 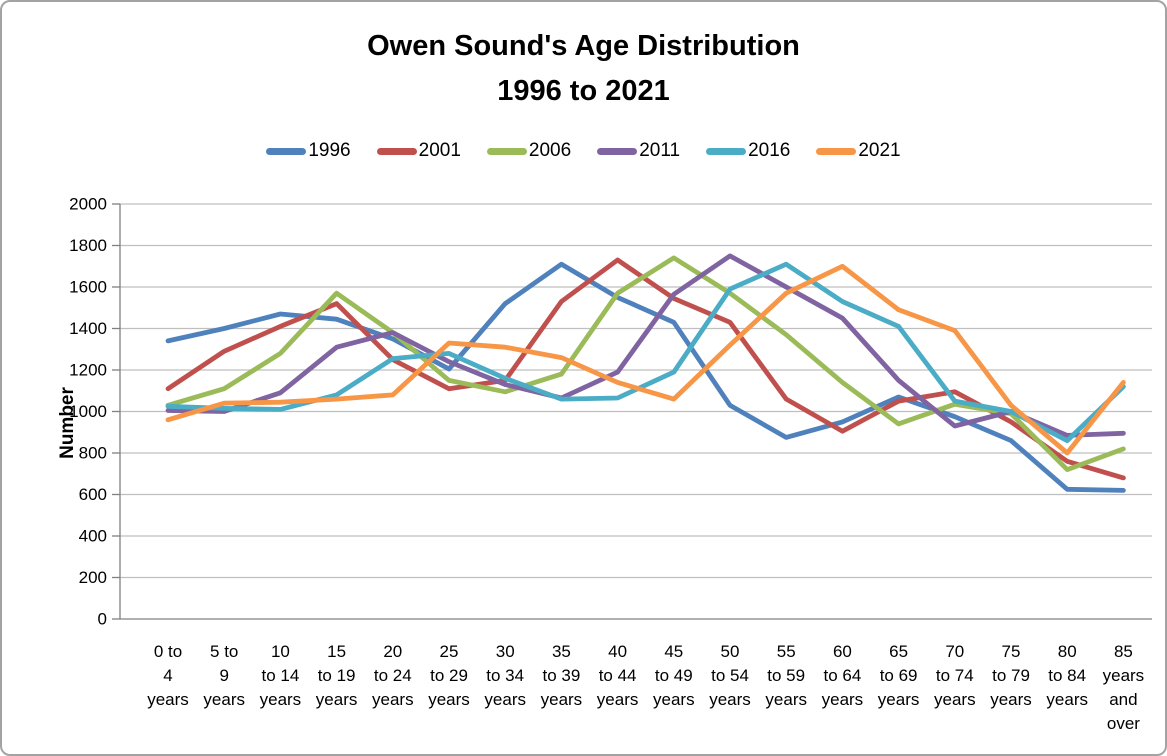 I want to click on legend-item-2011: 2011, so click(x=638, y=151).